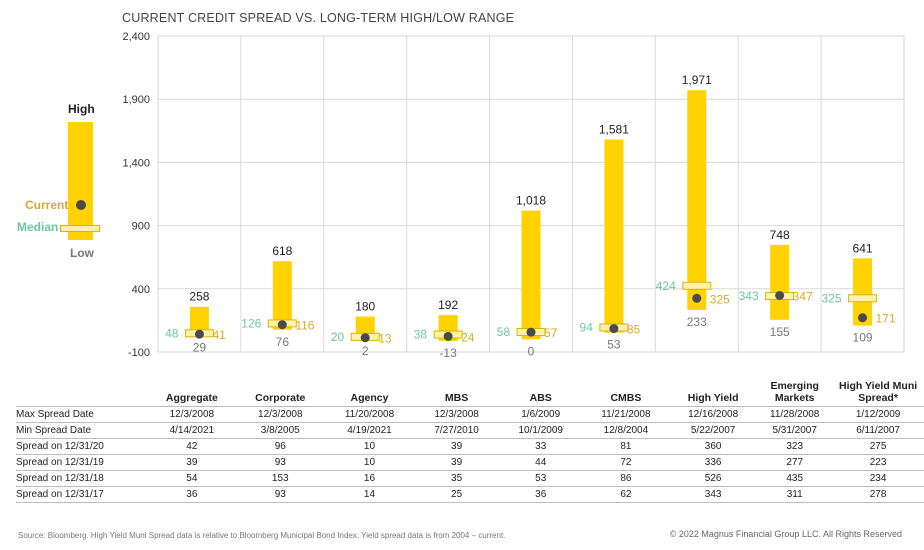 Image resolution: width=924 pixels, height=550 pixels. I want to click on y-tick-label: 900, so click(141, 227).